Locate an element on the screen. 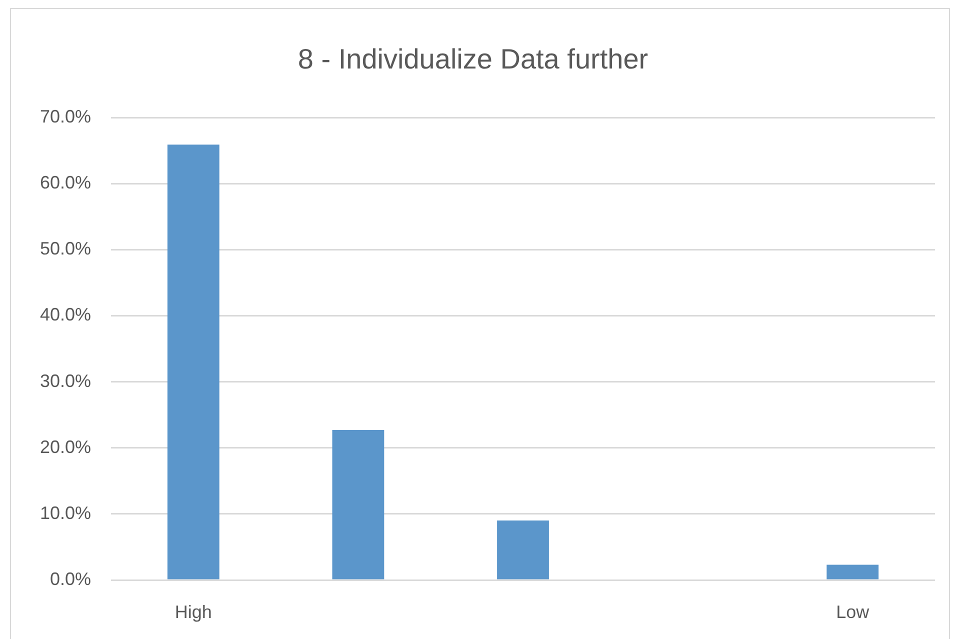 This screenshot has width=957, height=639. x-tick-label: Low is located at coordinates (853, 612).